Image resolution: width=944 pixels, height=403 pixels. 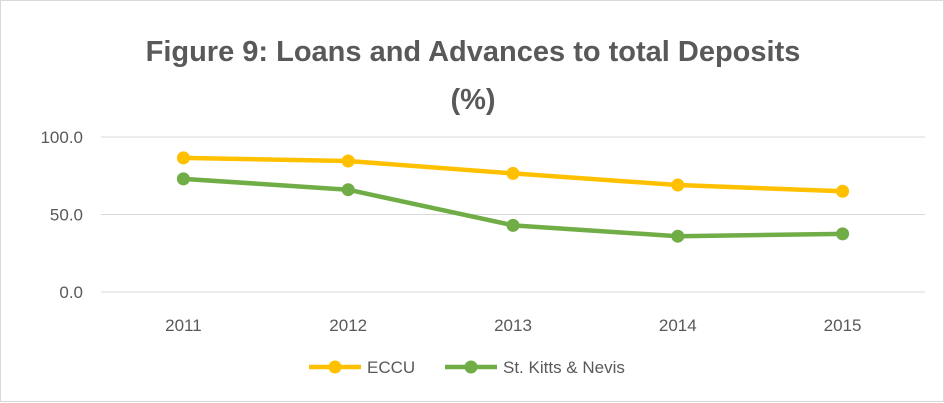 What do you see at coordinates (348, 325) in the screenshot?
I see `x-tick-label: 2012` at bounding box center [348, 325].